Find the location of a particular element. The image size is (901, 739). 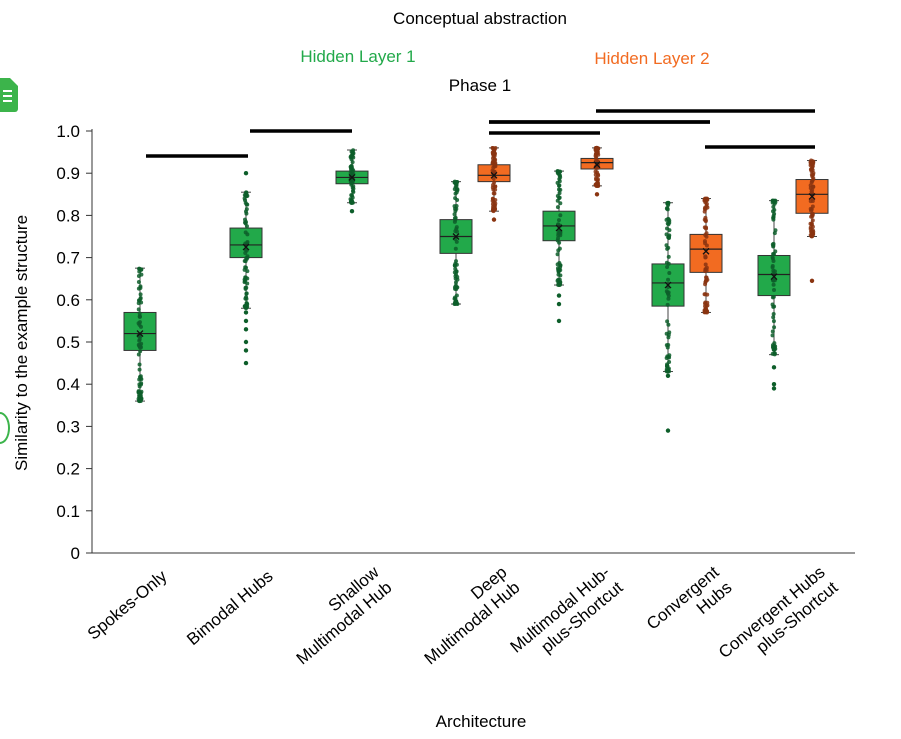

x-tick-label: Bimodal Hubs is located at coordinates (229, 608).